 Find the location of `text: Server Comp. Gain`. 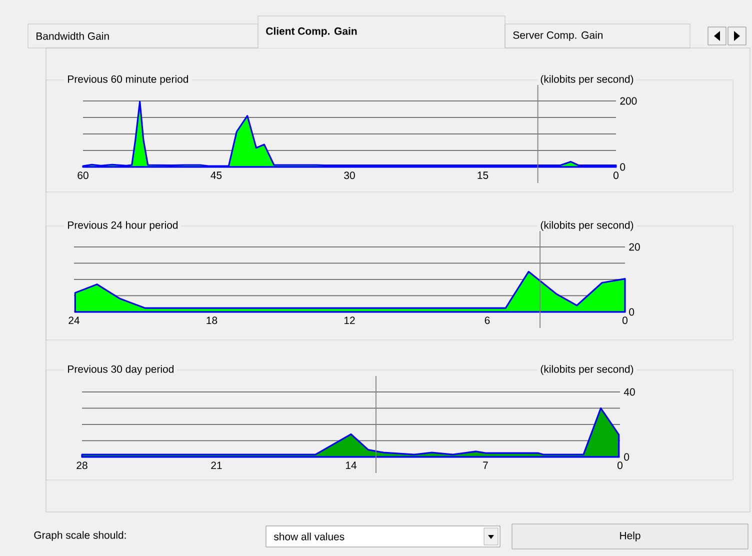

text: Server Comp. Gain is located at coordinates (557, 36).